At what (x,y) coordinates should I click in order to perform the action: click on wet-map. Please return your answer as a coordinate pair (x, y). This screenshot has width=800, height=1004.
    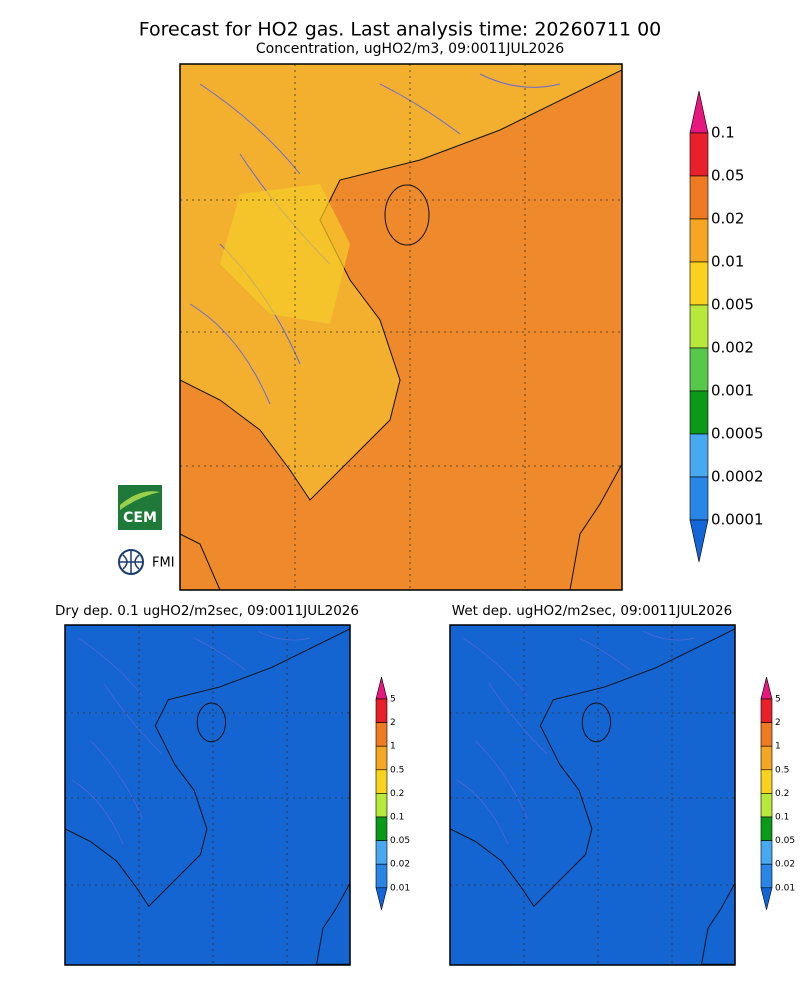
    Looking at the image, I should click on (592, 795).